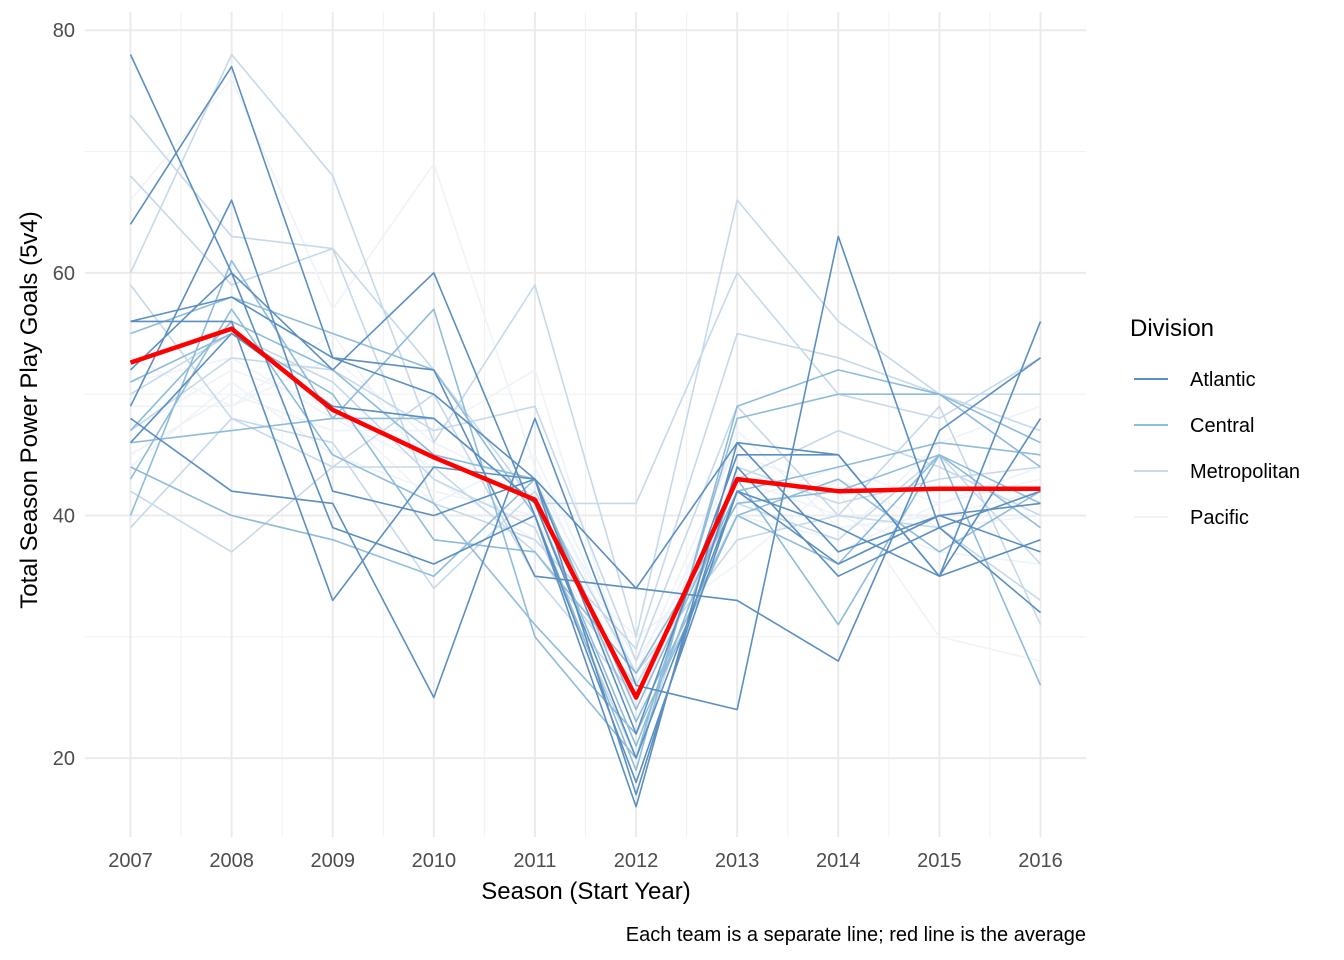  I want to click on x-tick-label: 2016, so click(1040, 861).